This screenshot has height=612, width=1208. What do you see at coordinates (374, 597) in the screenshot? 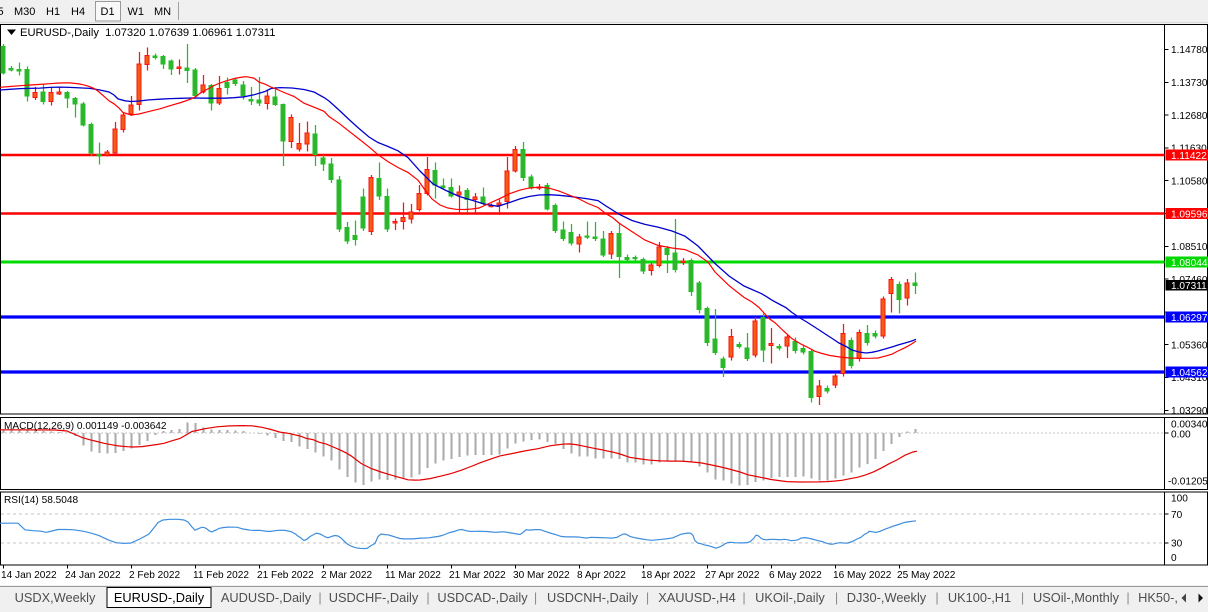
I see `svg-text: USDCHF-,Daily` at bounding box center [374, 597].